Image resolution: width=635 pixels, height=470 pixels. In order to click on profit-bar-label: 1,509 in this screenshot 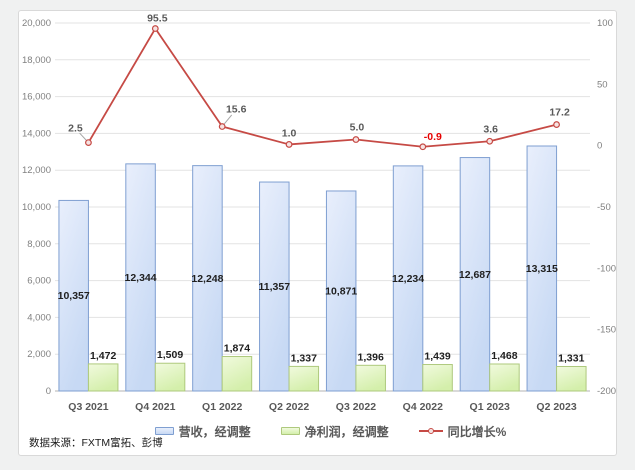, I will do `click(170, 355)`.